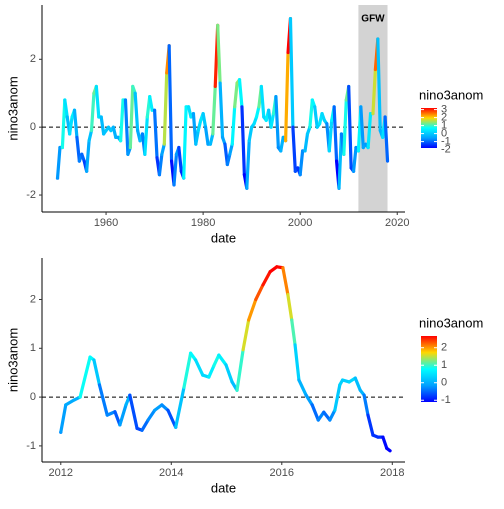 Image resolution: width=504 pixels, height=509 pixels. Describe the element at coordinates (203, 223) in the screenshot. I see `x-tick-label: 1980` at that location.